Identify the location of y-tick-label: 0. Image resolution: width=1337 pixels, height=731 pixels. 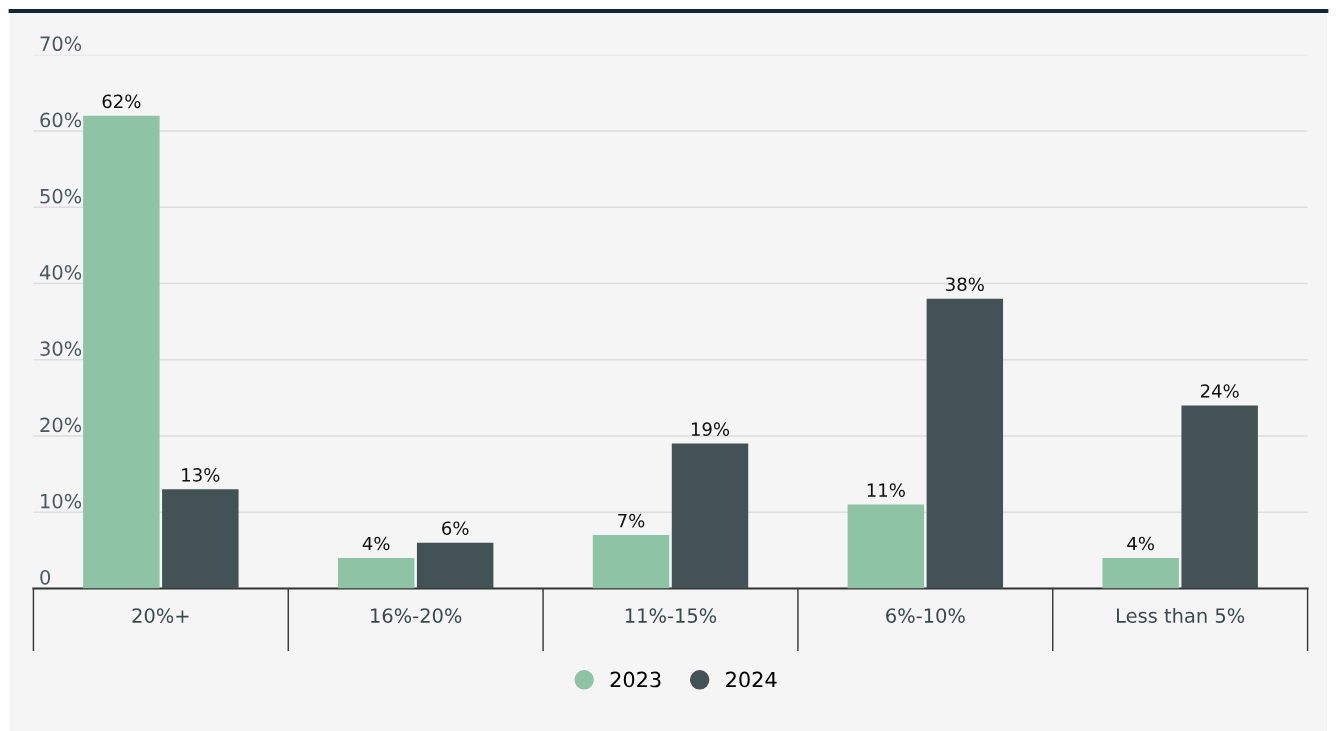
(45, 577).